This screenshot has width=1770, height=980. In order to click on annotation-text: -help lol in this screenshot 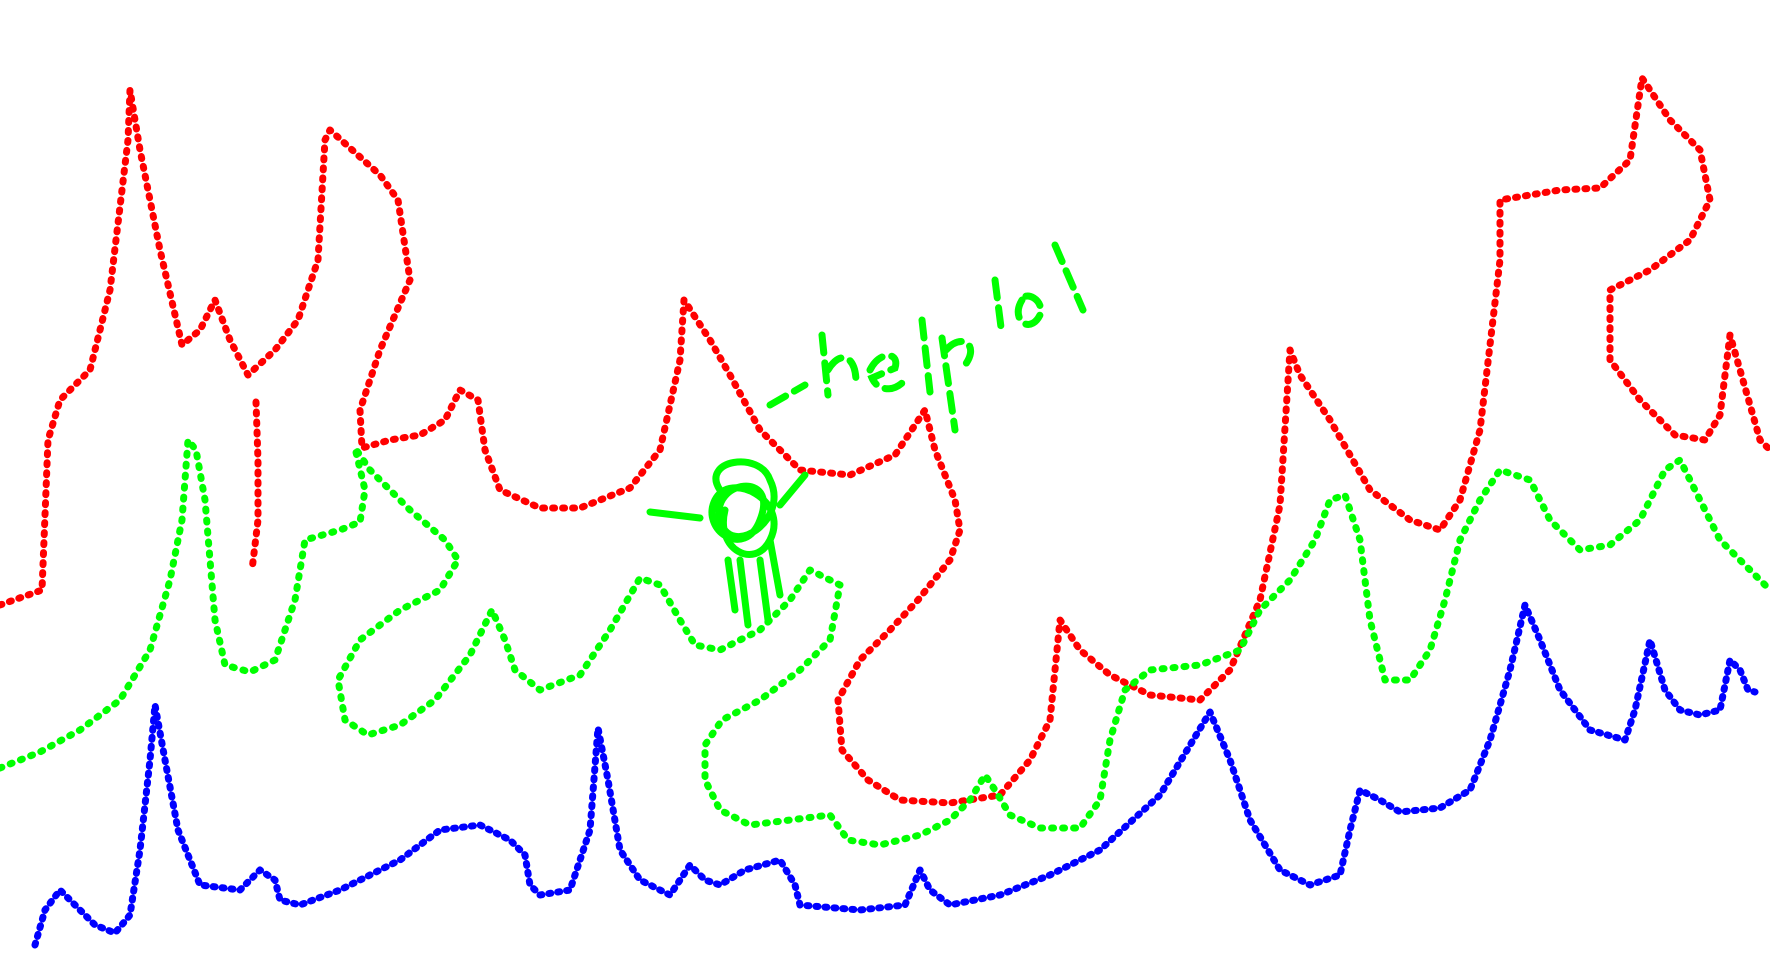, I will do `click(988, 345)`.